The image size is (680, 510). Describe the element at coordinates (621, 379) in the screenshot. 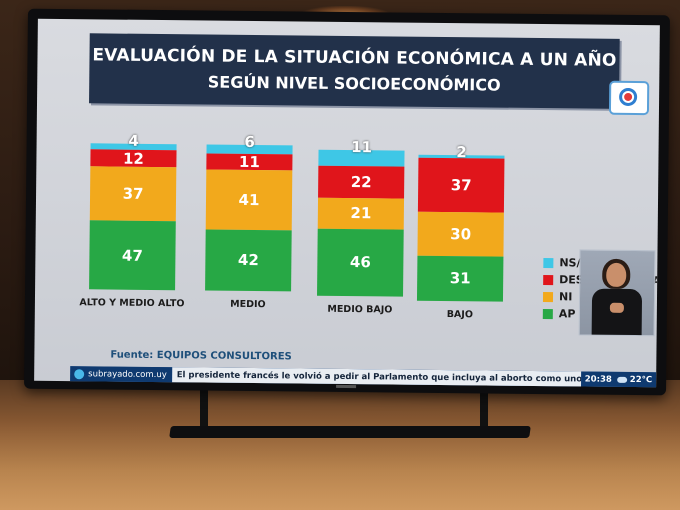

I see `cloud-icon` at that location.